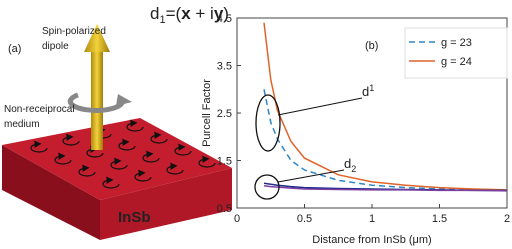  I want to click on panel-label: (a), so click(14, 49).